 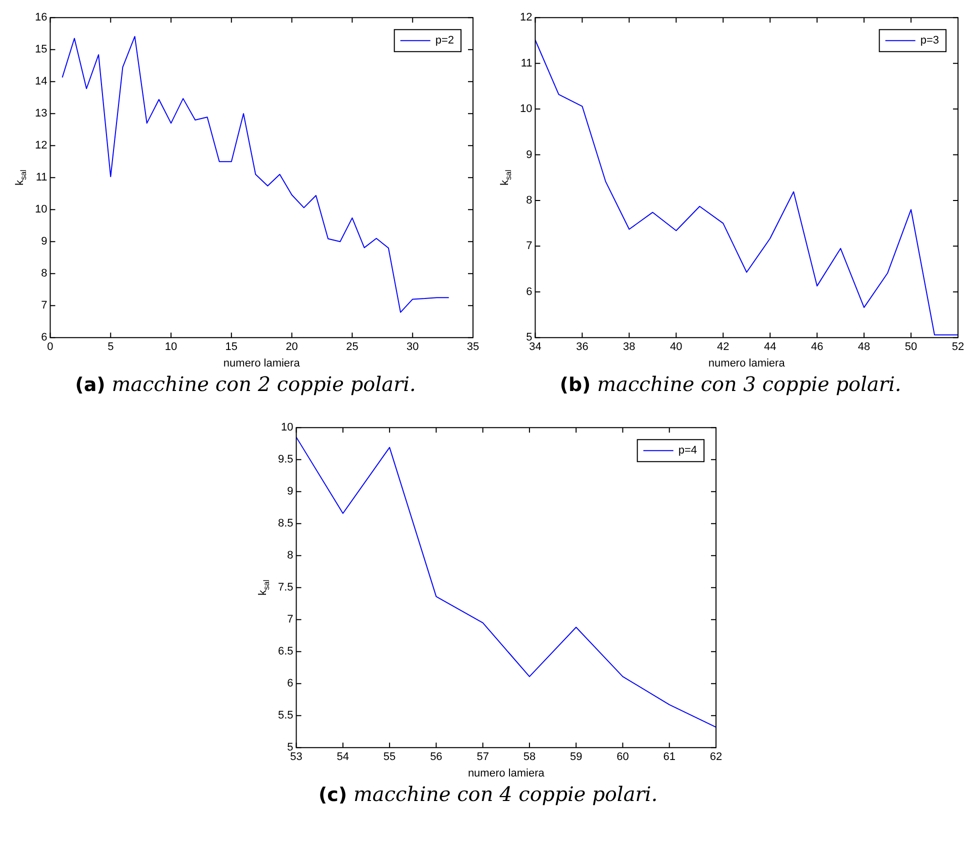 I want to click on x-tick-label: 56, so click(x=436, y=757).